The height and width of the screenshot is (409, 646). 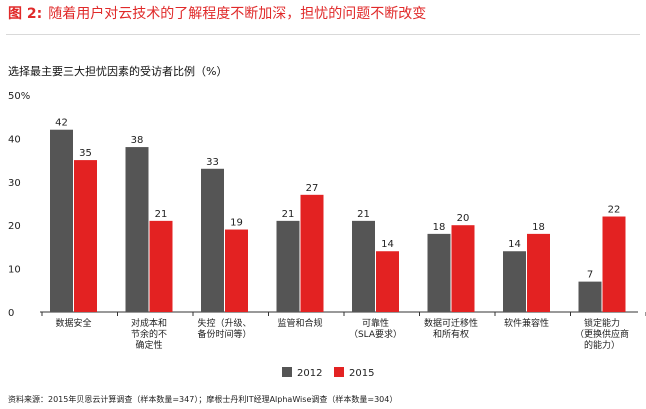 I want to click on category-label: （SLA要求）, so click(x=375, y=334).